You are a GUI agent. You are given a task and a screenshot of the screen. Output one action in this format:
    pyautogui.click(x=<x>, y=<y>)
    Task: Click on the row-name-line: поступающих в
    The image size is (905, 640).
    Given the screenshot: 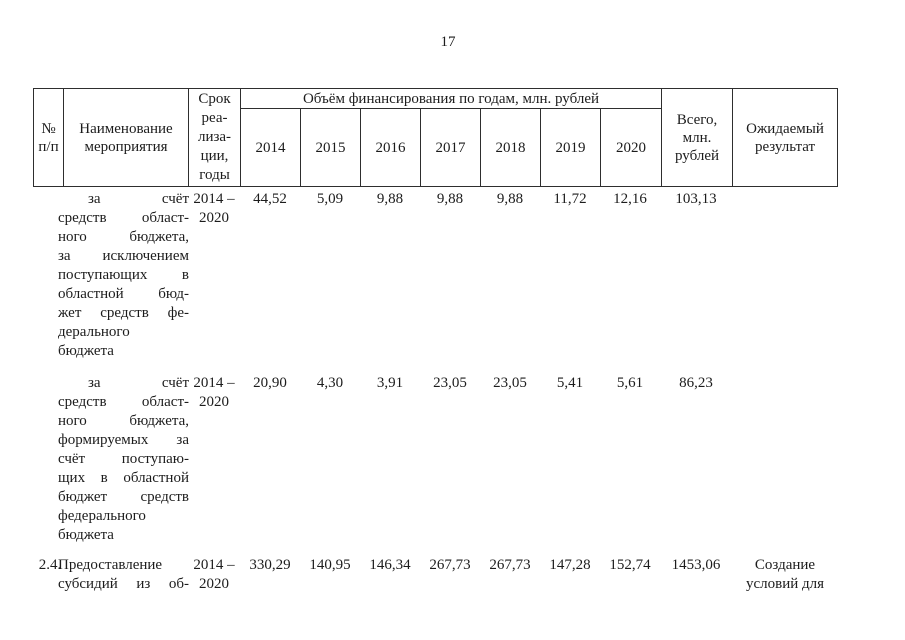 What is the action you would take?
    pyautogui.click(x=123, y=275)
    